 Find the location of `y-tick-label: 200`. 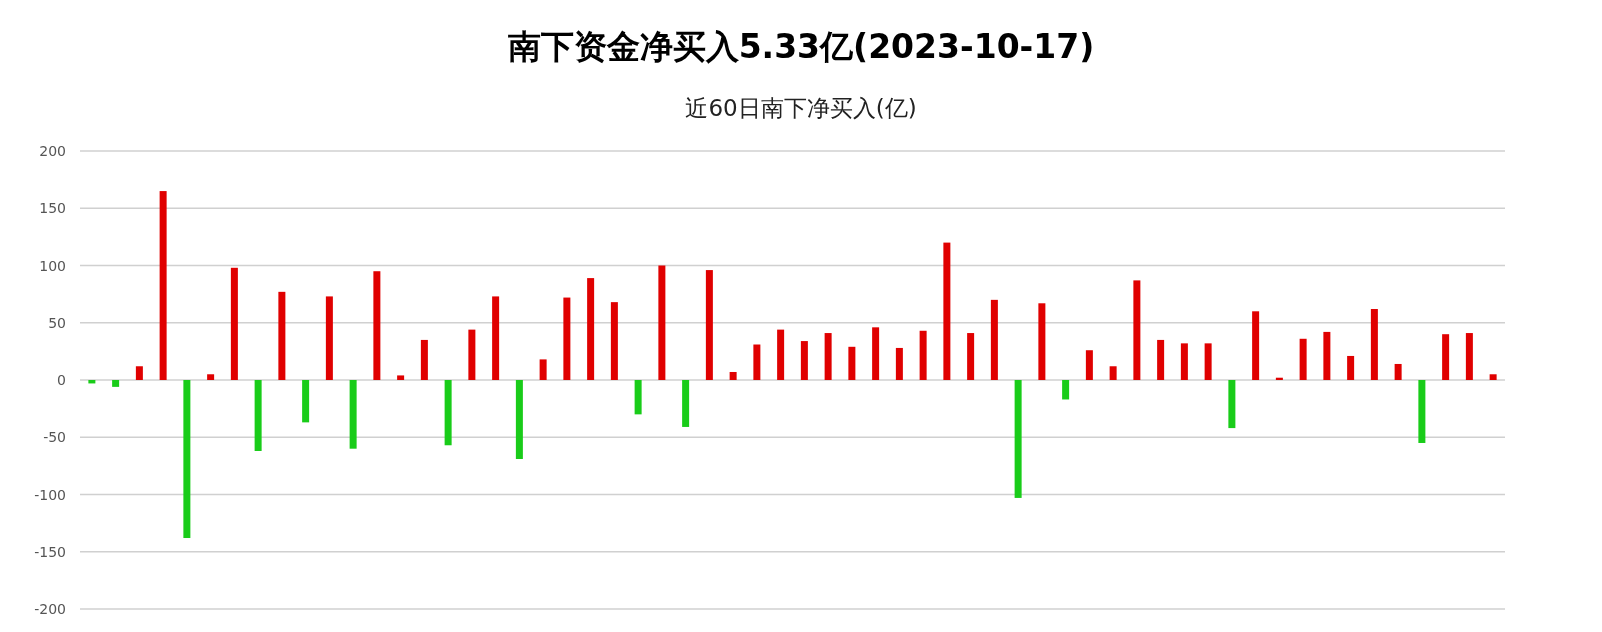

y-tick-label: 200 is located at coordinates (52, 151).